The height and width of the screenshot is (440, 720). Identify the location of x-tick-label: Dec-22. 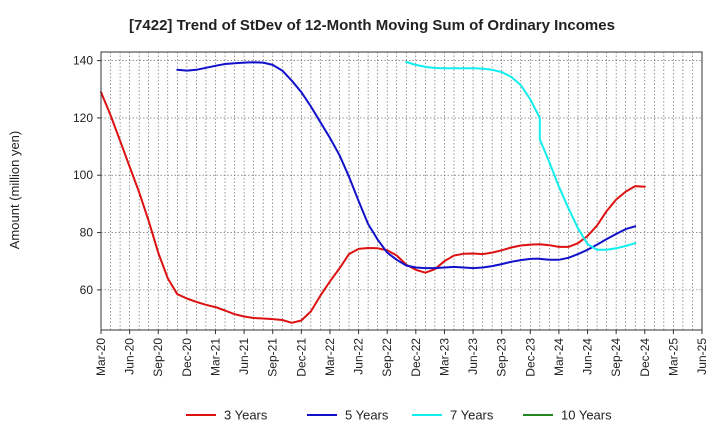
(416, 357).